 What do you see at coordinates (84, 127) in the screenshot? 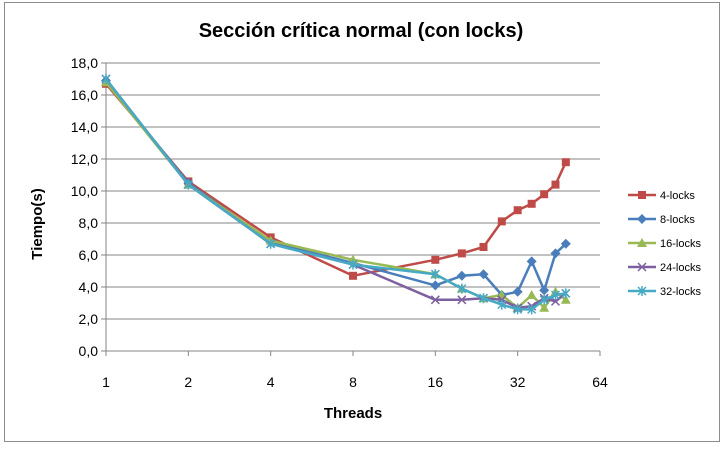
I see `y-tick-label: 14,0` at bounding box center [84, 127].